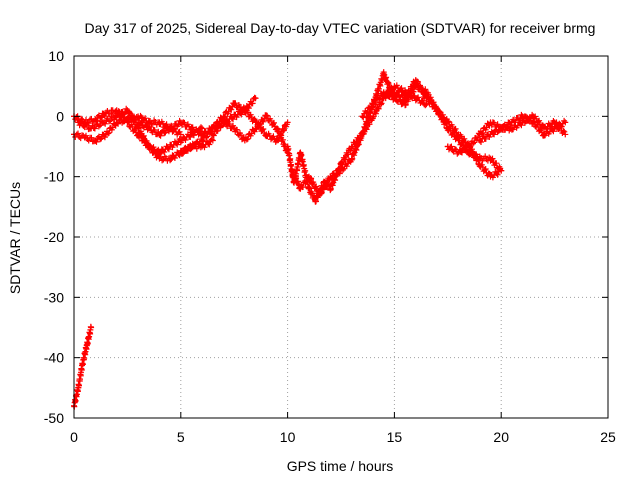 This screenshot has width=640, height=480. What do you see at coordinates (54, 418) in the screenshot?
I see `y-tick-label: -50` at bounding box center [54, 418].